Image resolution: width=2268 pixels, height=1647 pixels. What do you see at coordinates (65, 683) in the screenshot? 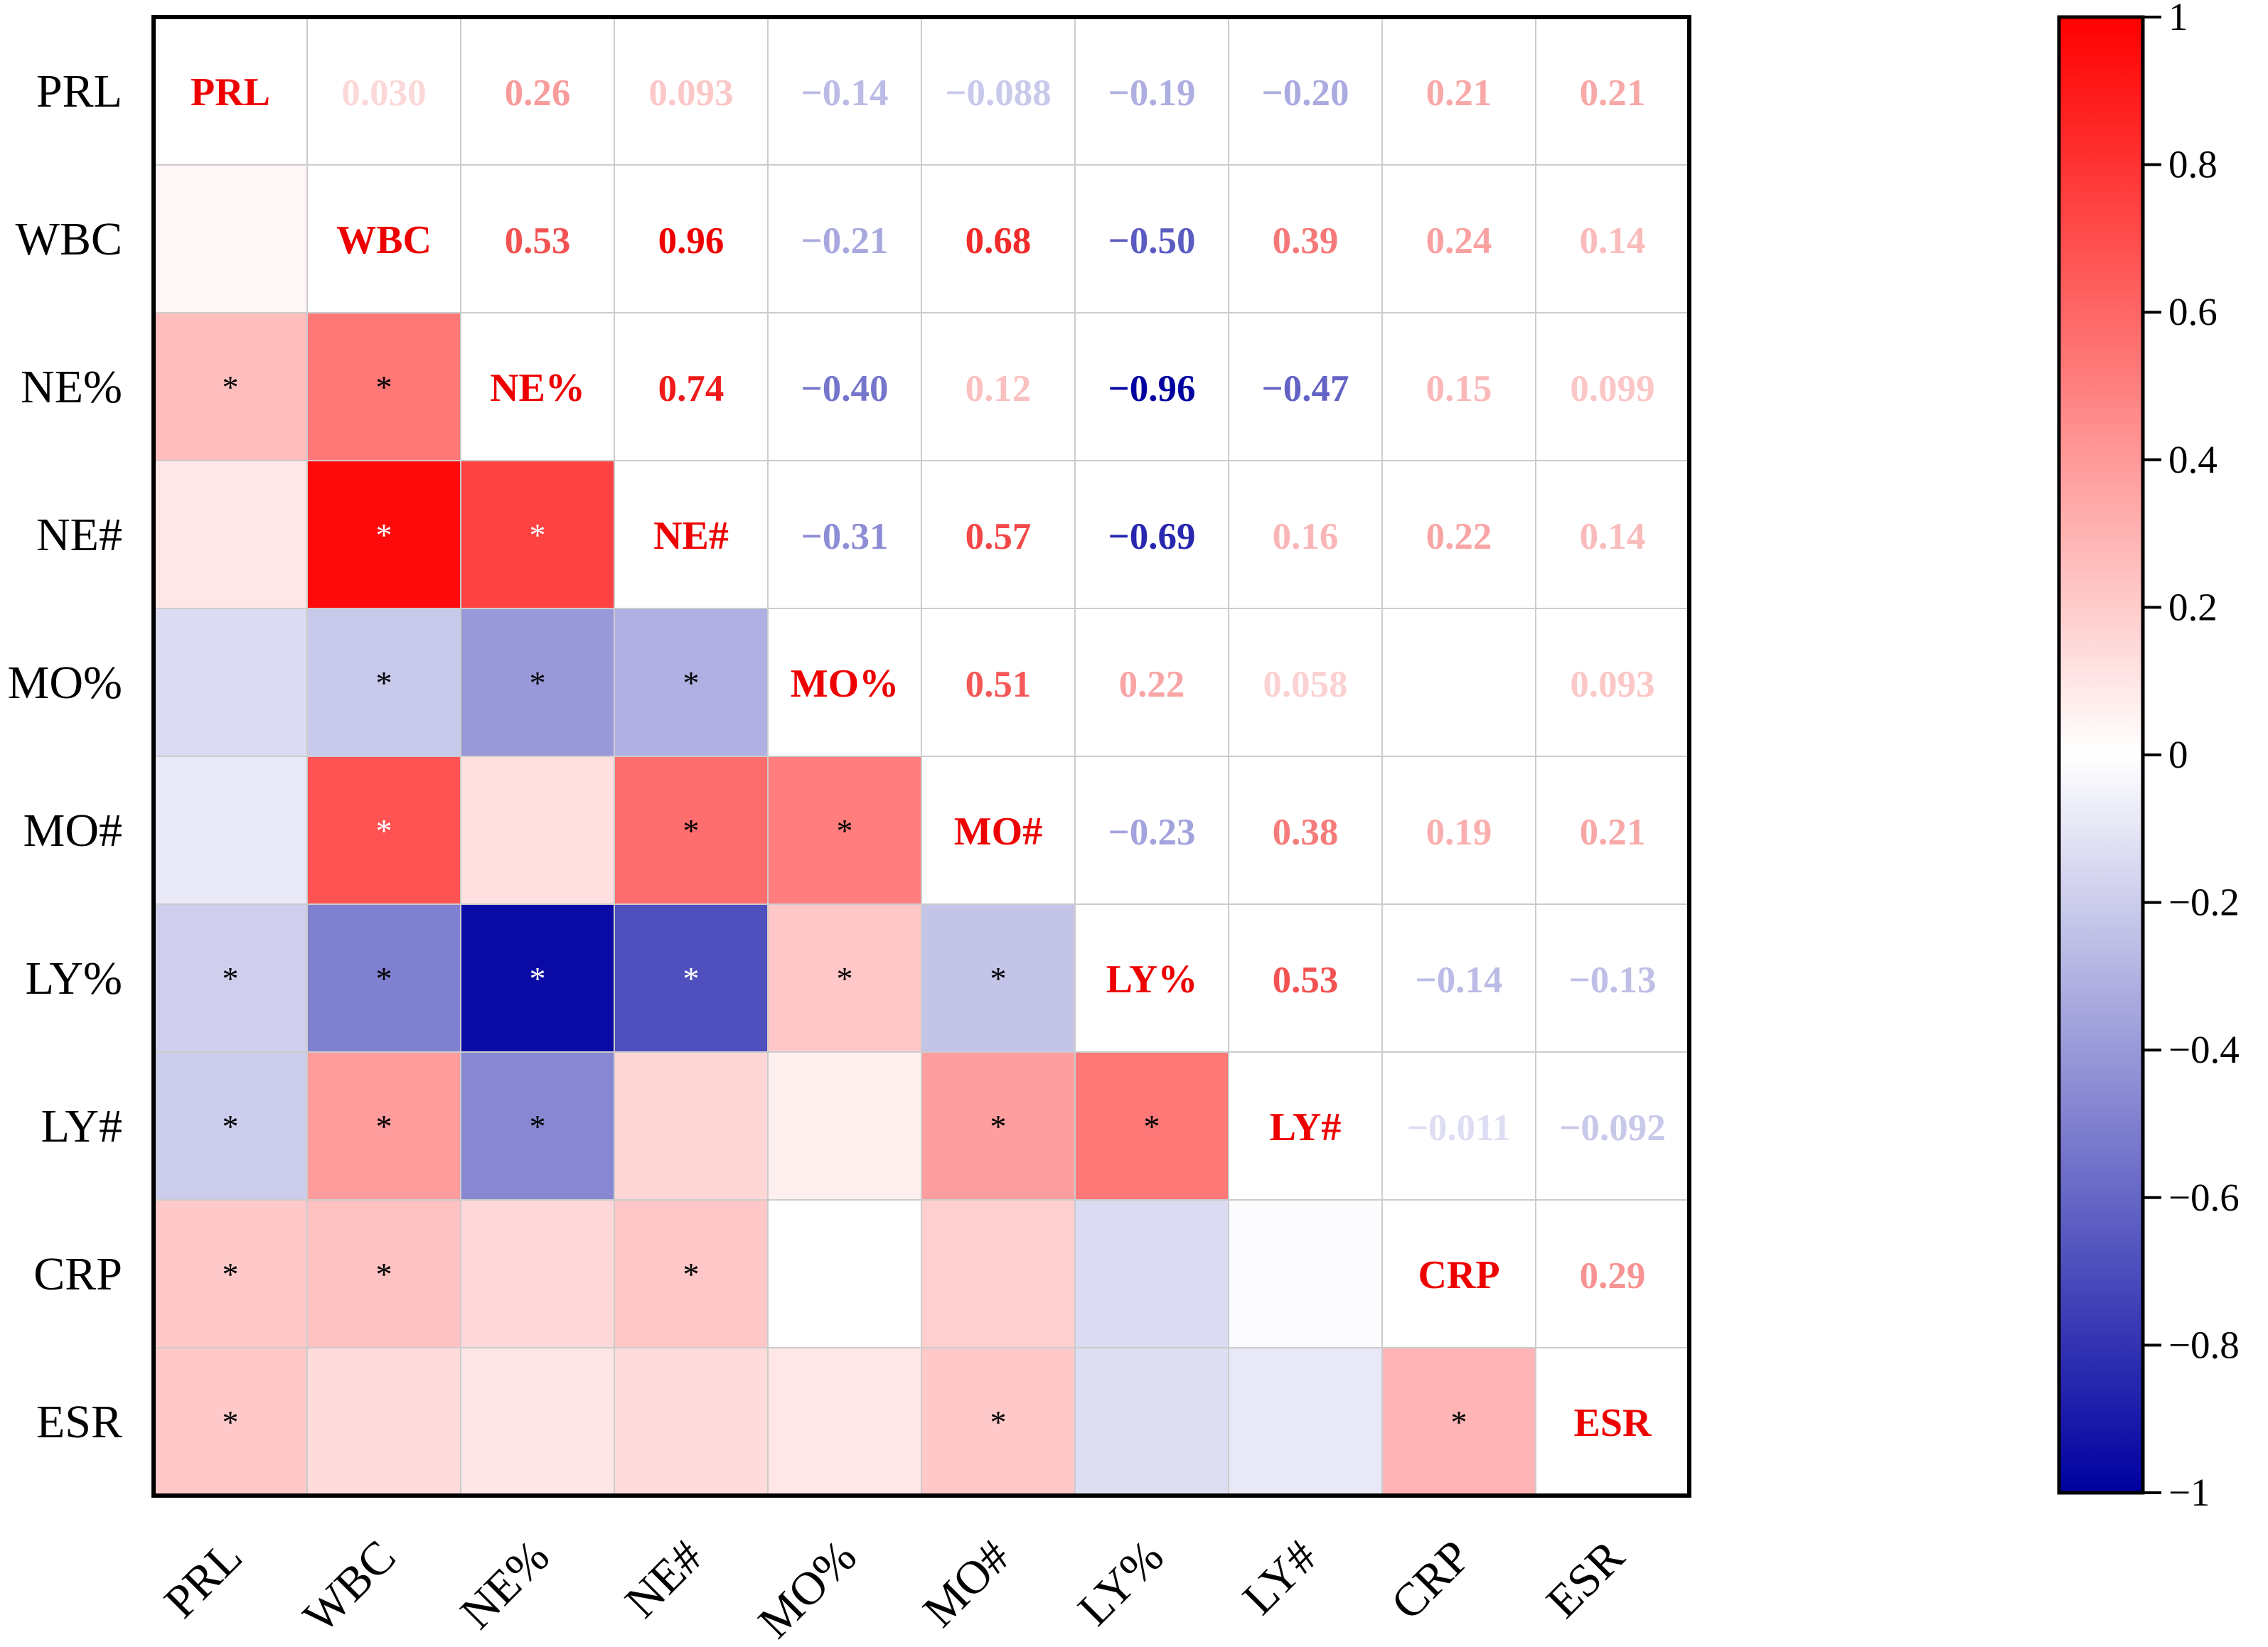
I see `row-label: MO%` at bounding box center [65, 683].